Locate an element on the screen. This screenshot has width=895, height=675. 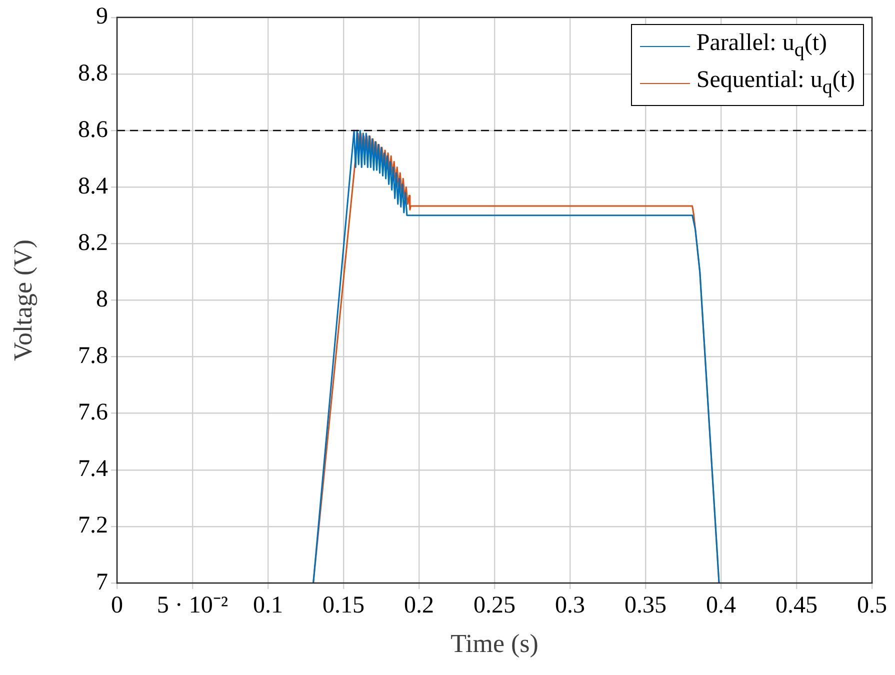
y-tick-label: 8.6 is located at coordinates (93, 129).